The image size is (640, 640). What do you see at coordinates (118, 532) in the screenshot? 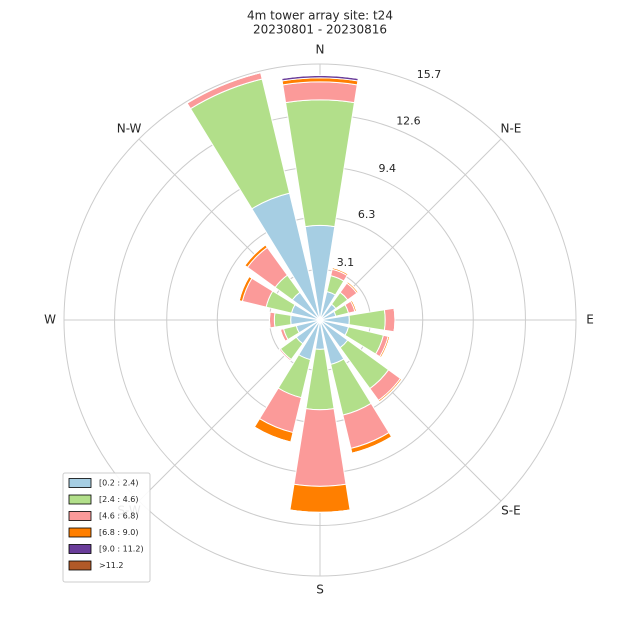
I see `legend-label: [6.8 : 9.0)` at bounding box center [118, 532].